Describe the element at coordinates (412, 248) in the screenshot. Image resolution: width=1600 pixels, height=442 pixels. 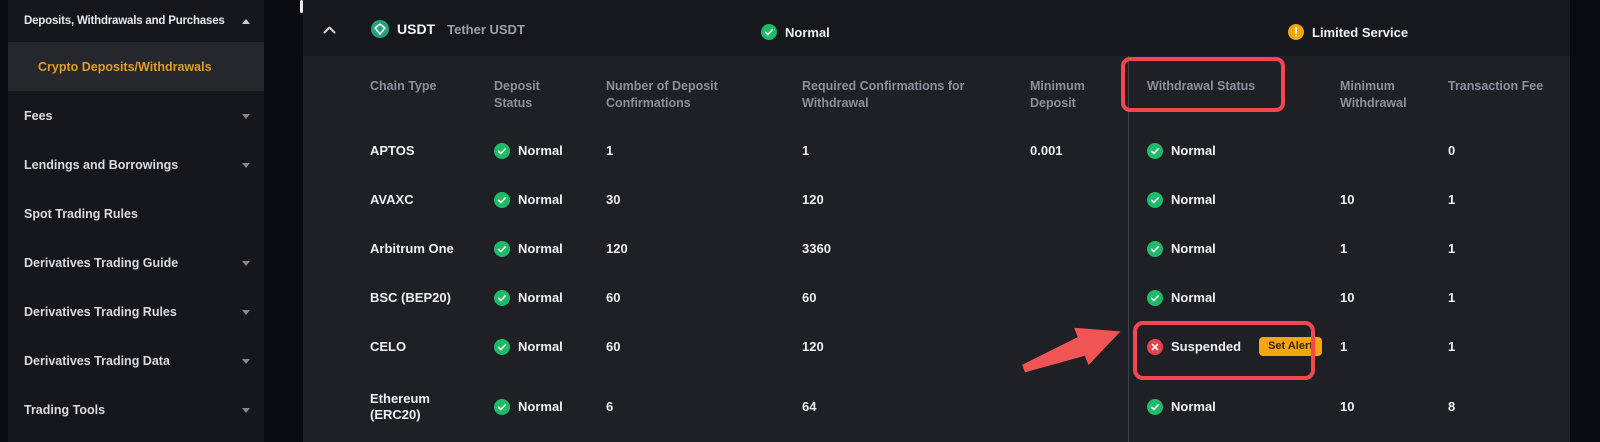
I see `chain-name: Arbitrum One` at that location.